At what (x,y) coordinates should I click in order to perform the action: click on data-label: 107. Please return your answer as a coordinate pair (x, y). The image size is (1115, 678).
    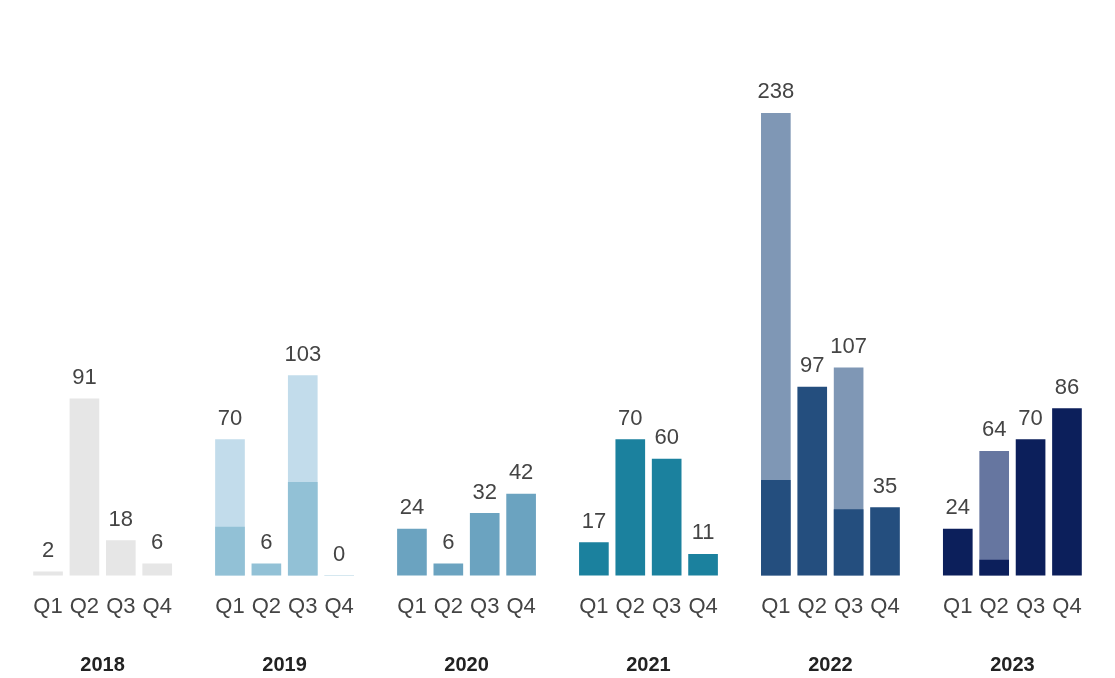
    Looking at the image, I should click on (848, 345).